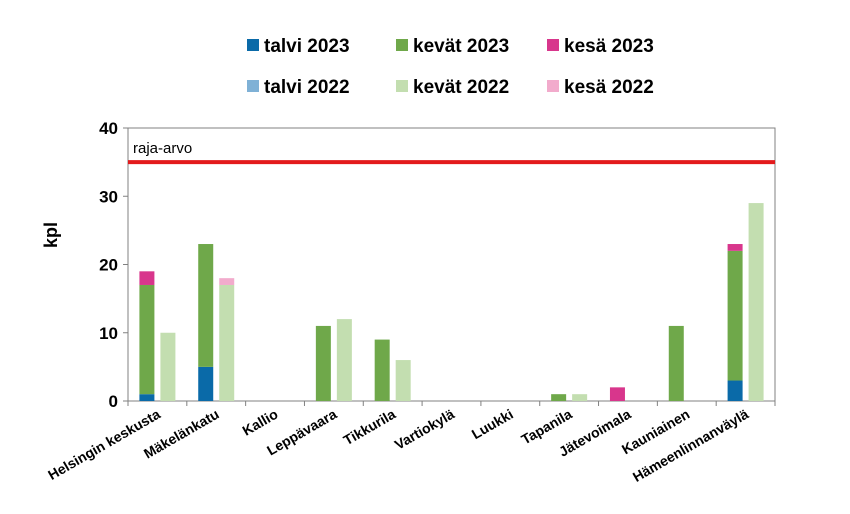 The height and width of the screenshot is (514, 850). I want to click on legend-label: talvi 2023, so click(307, 46).